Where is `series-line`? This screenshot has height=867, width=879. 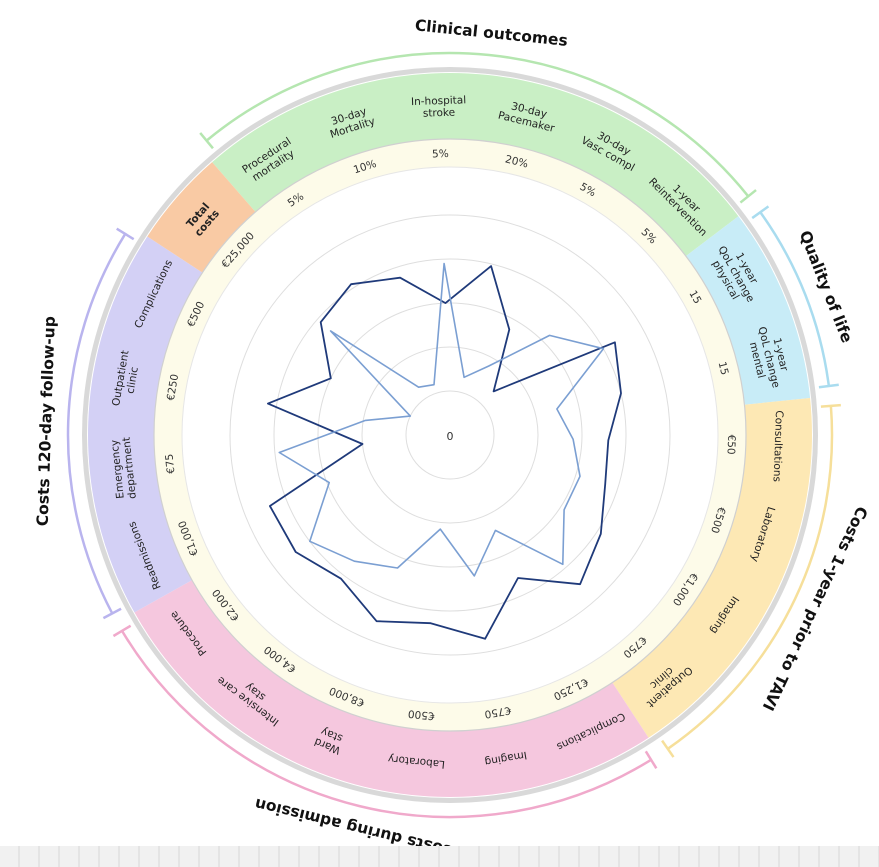 series-line is located at coordinates (441, 419).